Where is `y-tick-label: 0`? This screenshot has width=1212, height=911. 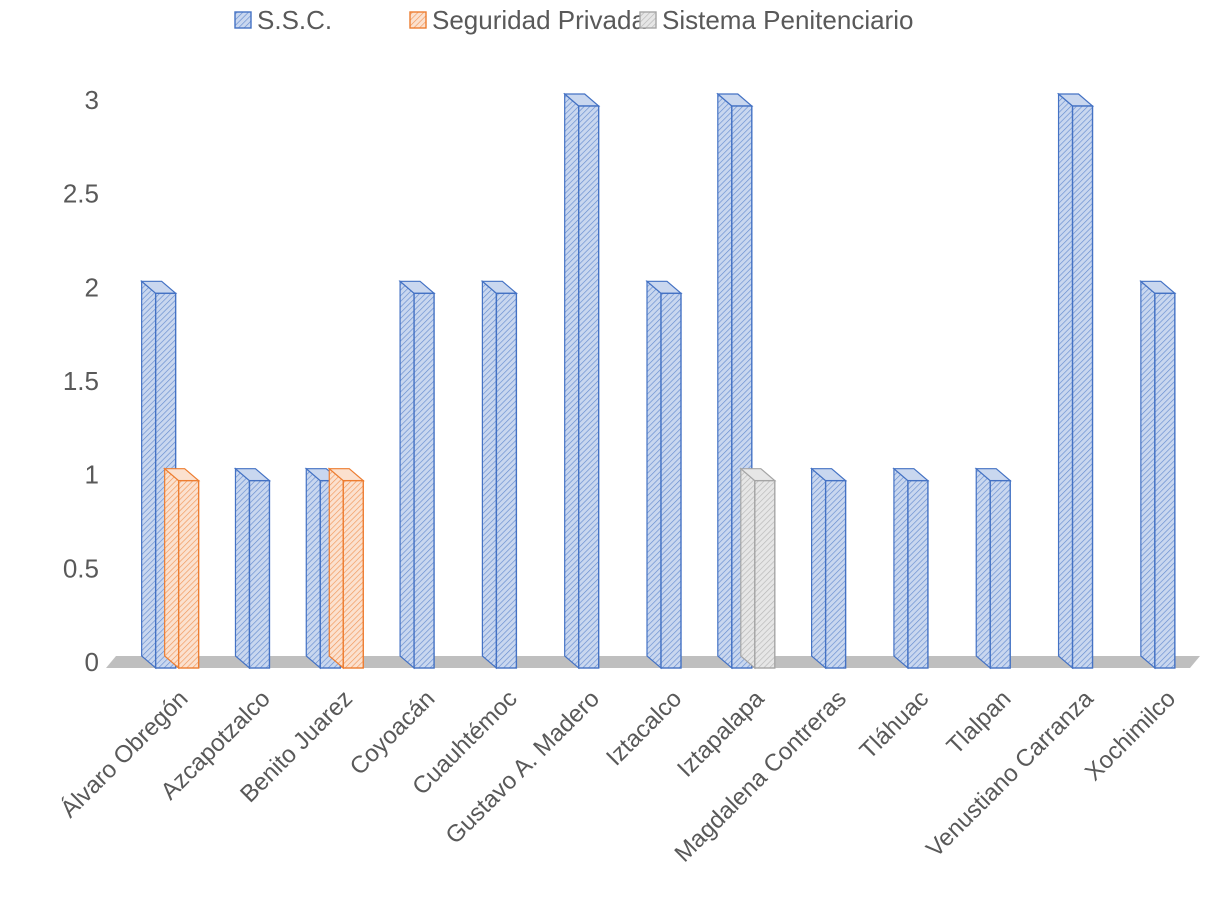
y-tick-label: 0 is located at coordinates (92, 662).